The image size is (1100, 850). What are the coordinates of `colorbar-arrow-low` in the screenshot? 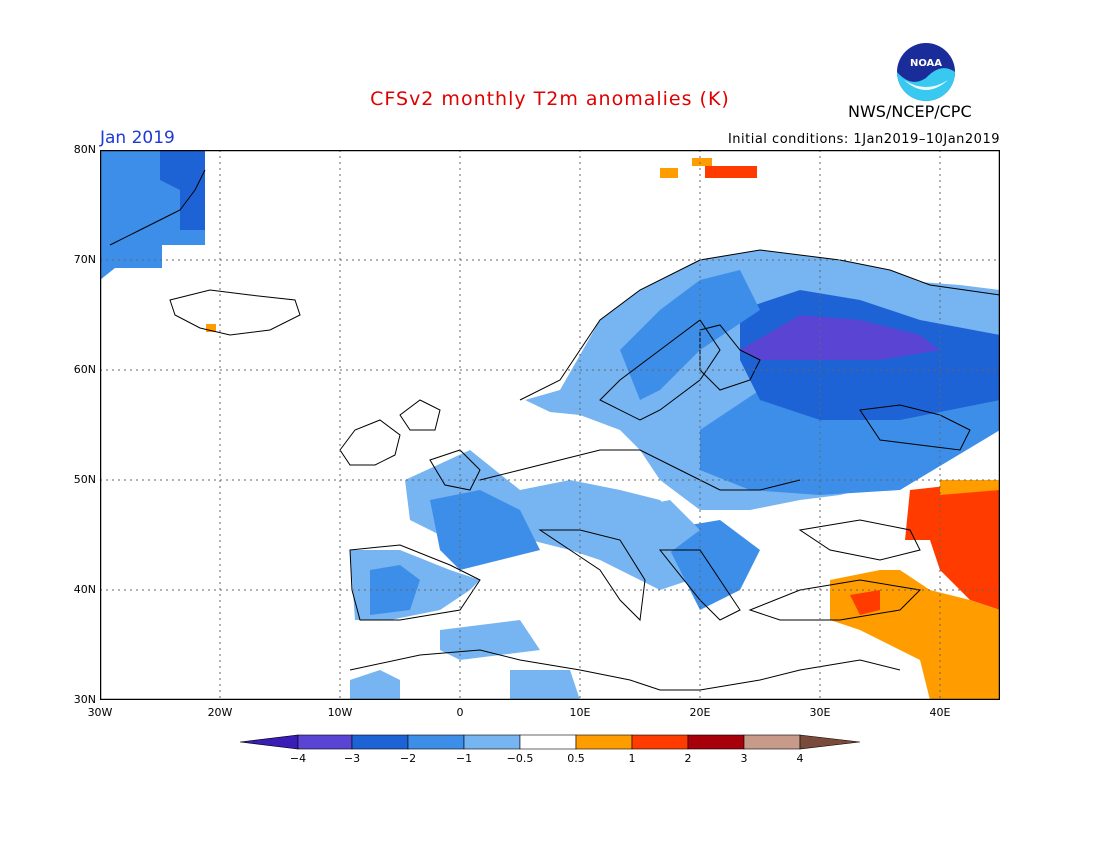 It's located at (269, 742).